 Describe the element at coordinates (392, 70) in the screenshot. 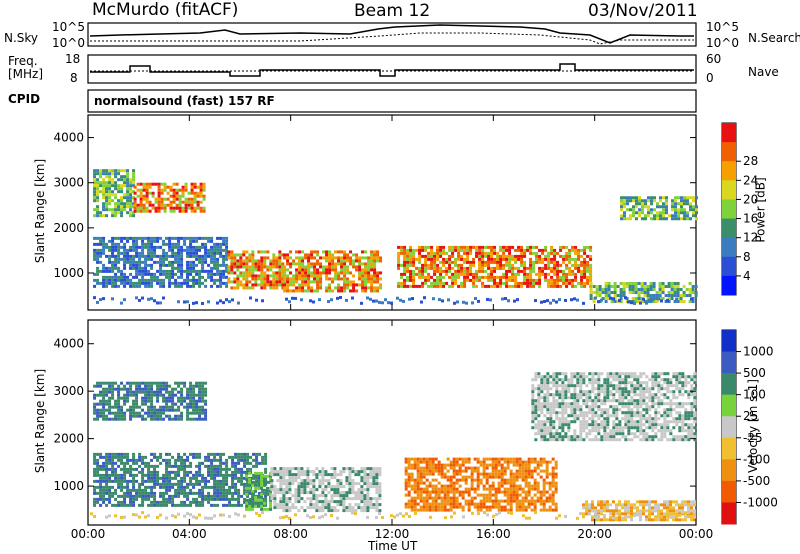

I see `strip2-freq-line` at that location.